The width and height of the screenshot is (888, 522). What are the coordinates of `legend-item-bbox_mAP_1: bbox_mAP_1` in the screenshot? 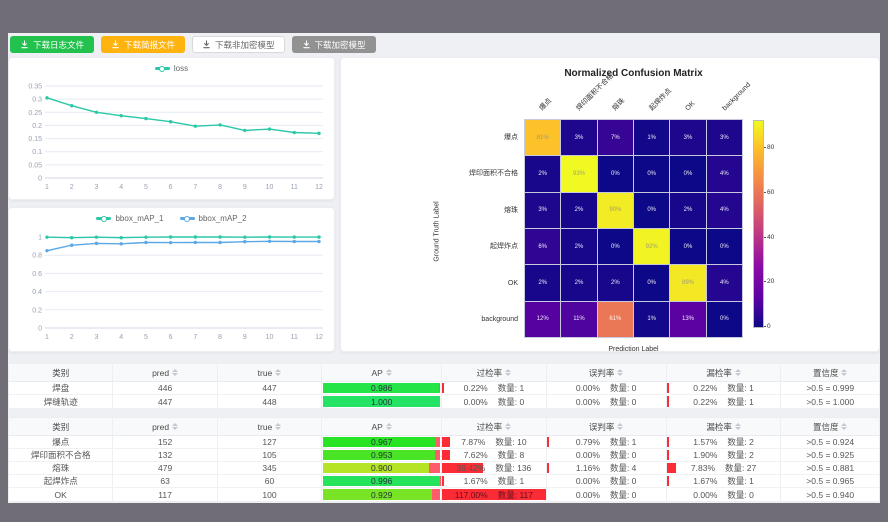 It's located at (130, 218).